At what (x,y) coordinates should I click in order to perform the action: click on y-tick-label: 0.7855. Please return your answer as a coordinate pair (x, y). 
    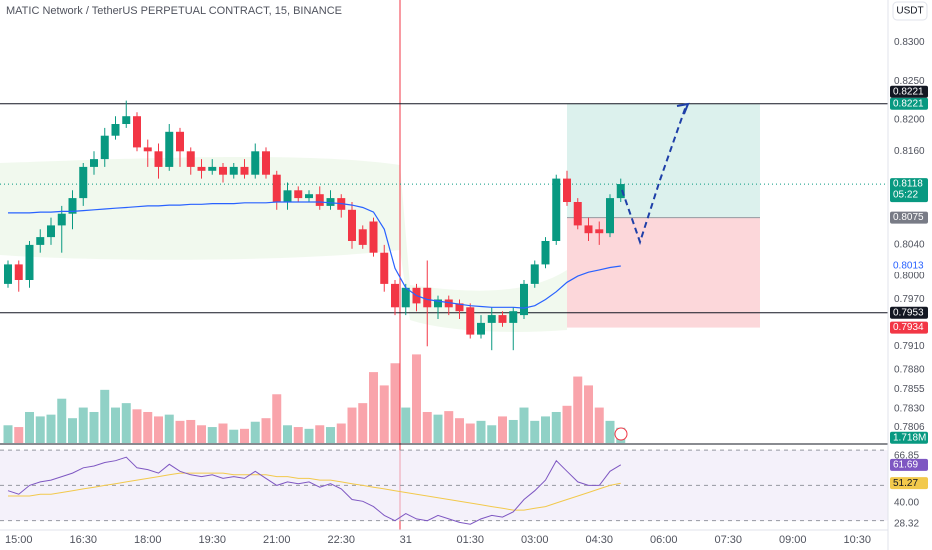
    Looking at the image, I should click on (909, 389).